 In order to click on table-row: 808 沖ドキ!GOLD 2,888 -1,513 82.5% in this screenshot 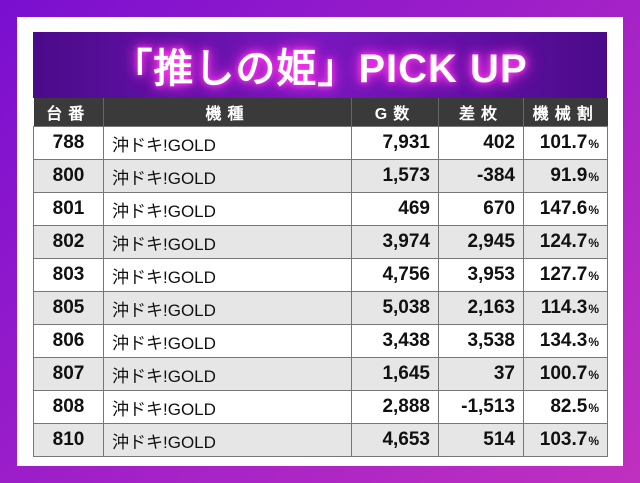, I will do `click(320, 407)`.